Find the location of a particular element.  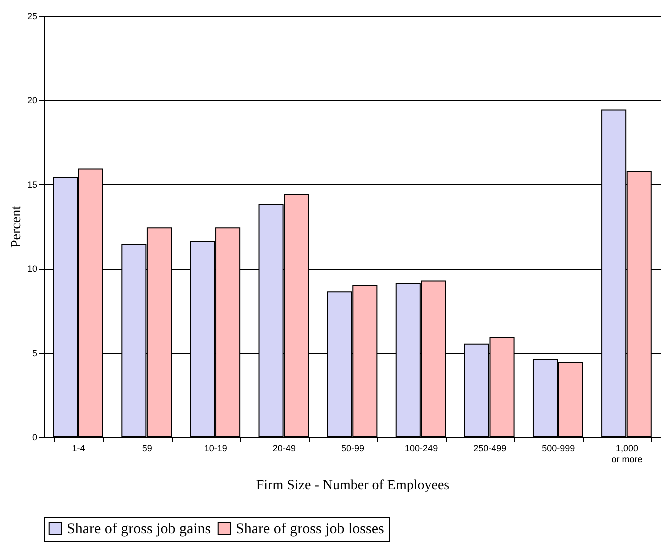

y-tick-label: 10 is located at coordinates (32, 269).